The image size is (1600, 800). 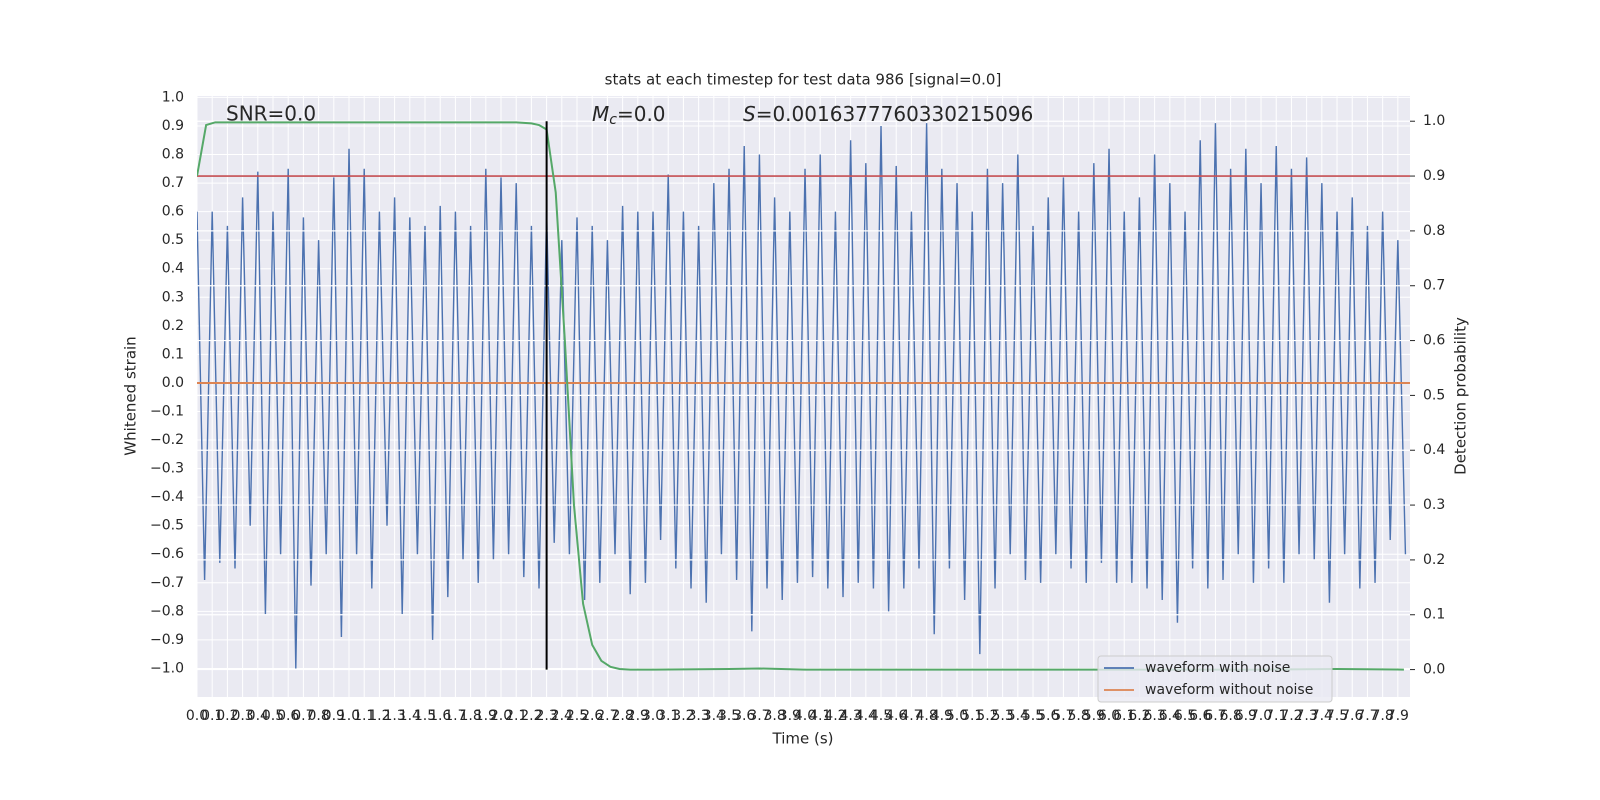 I want to click on x-tick-label: 2.8, so click(x=622, y=716).